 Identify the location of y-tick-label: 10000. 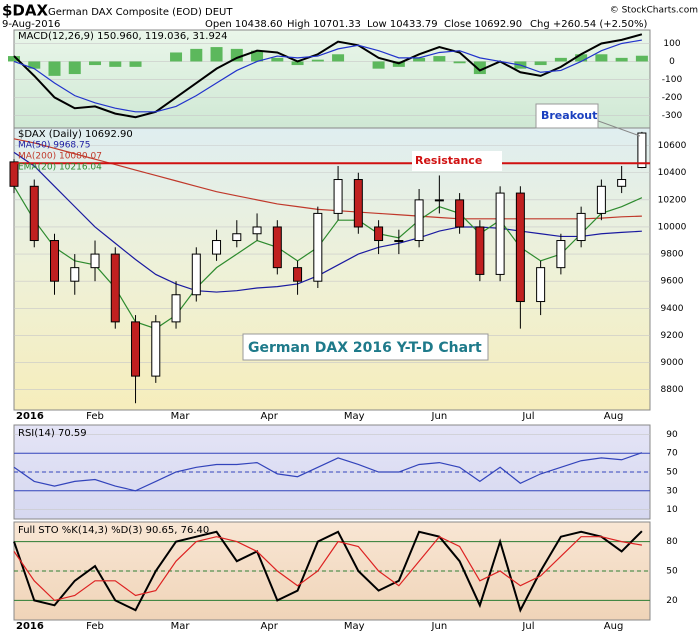
(672, 227).